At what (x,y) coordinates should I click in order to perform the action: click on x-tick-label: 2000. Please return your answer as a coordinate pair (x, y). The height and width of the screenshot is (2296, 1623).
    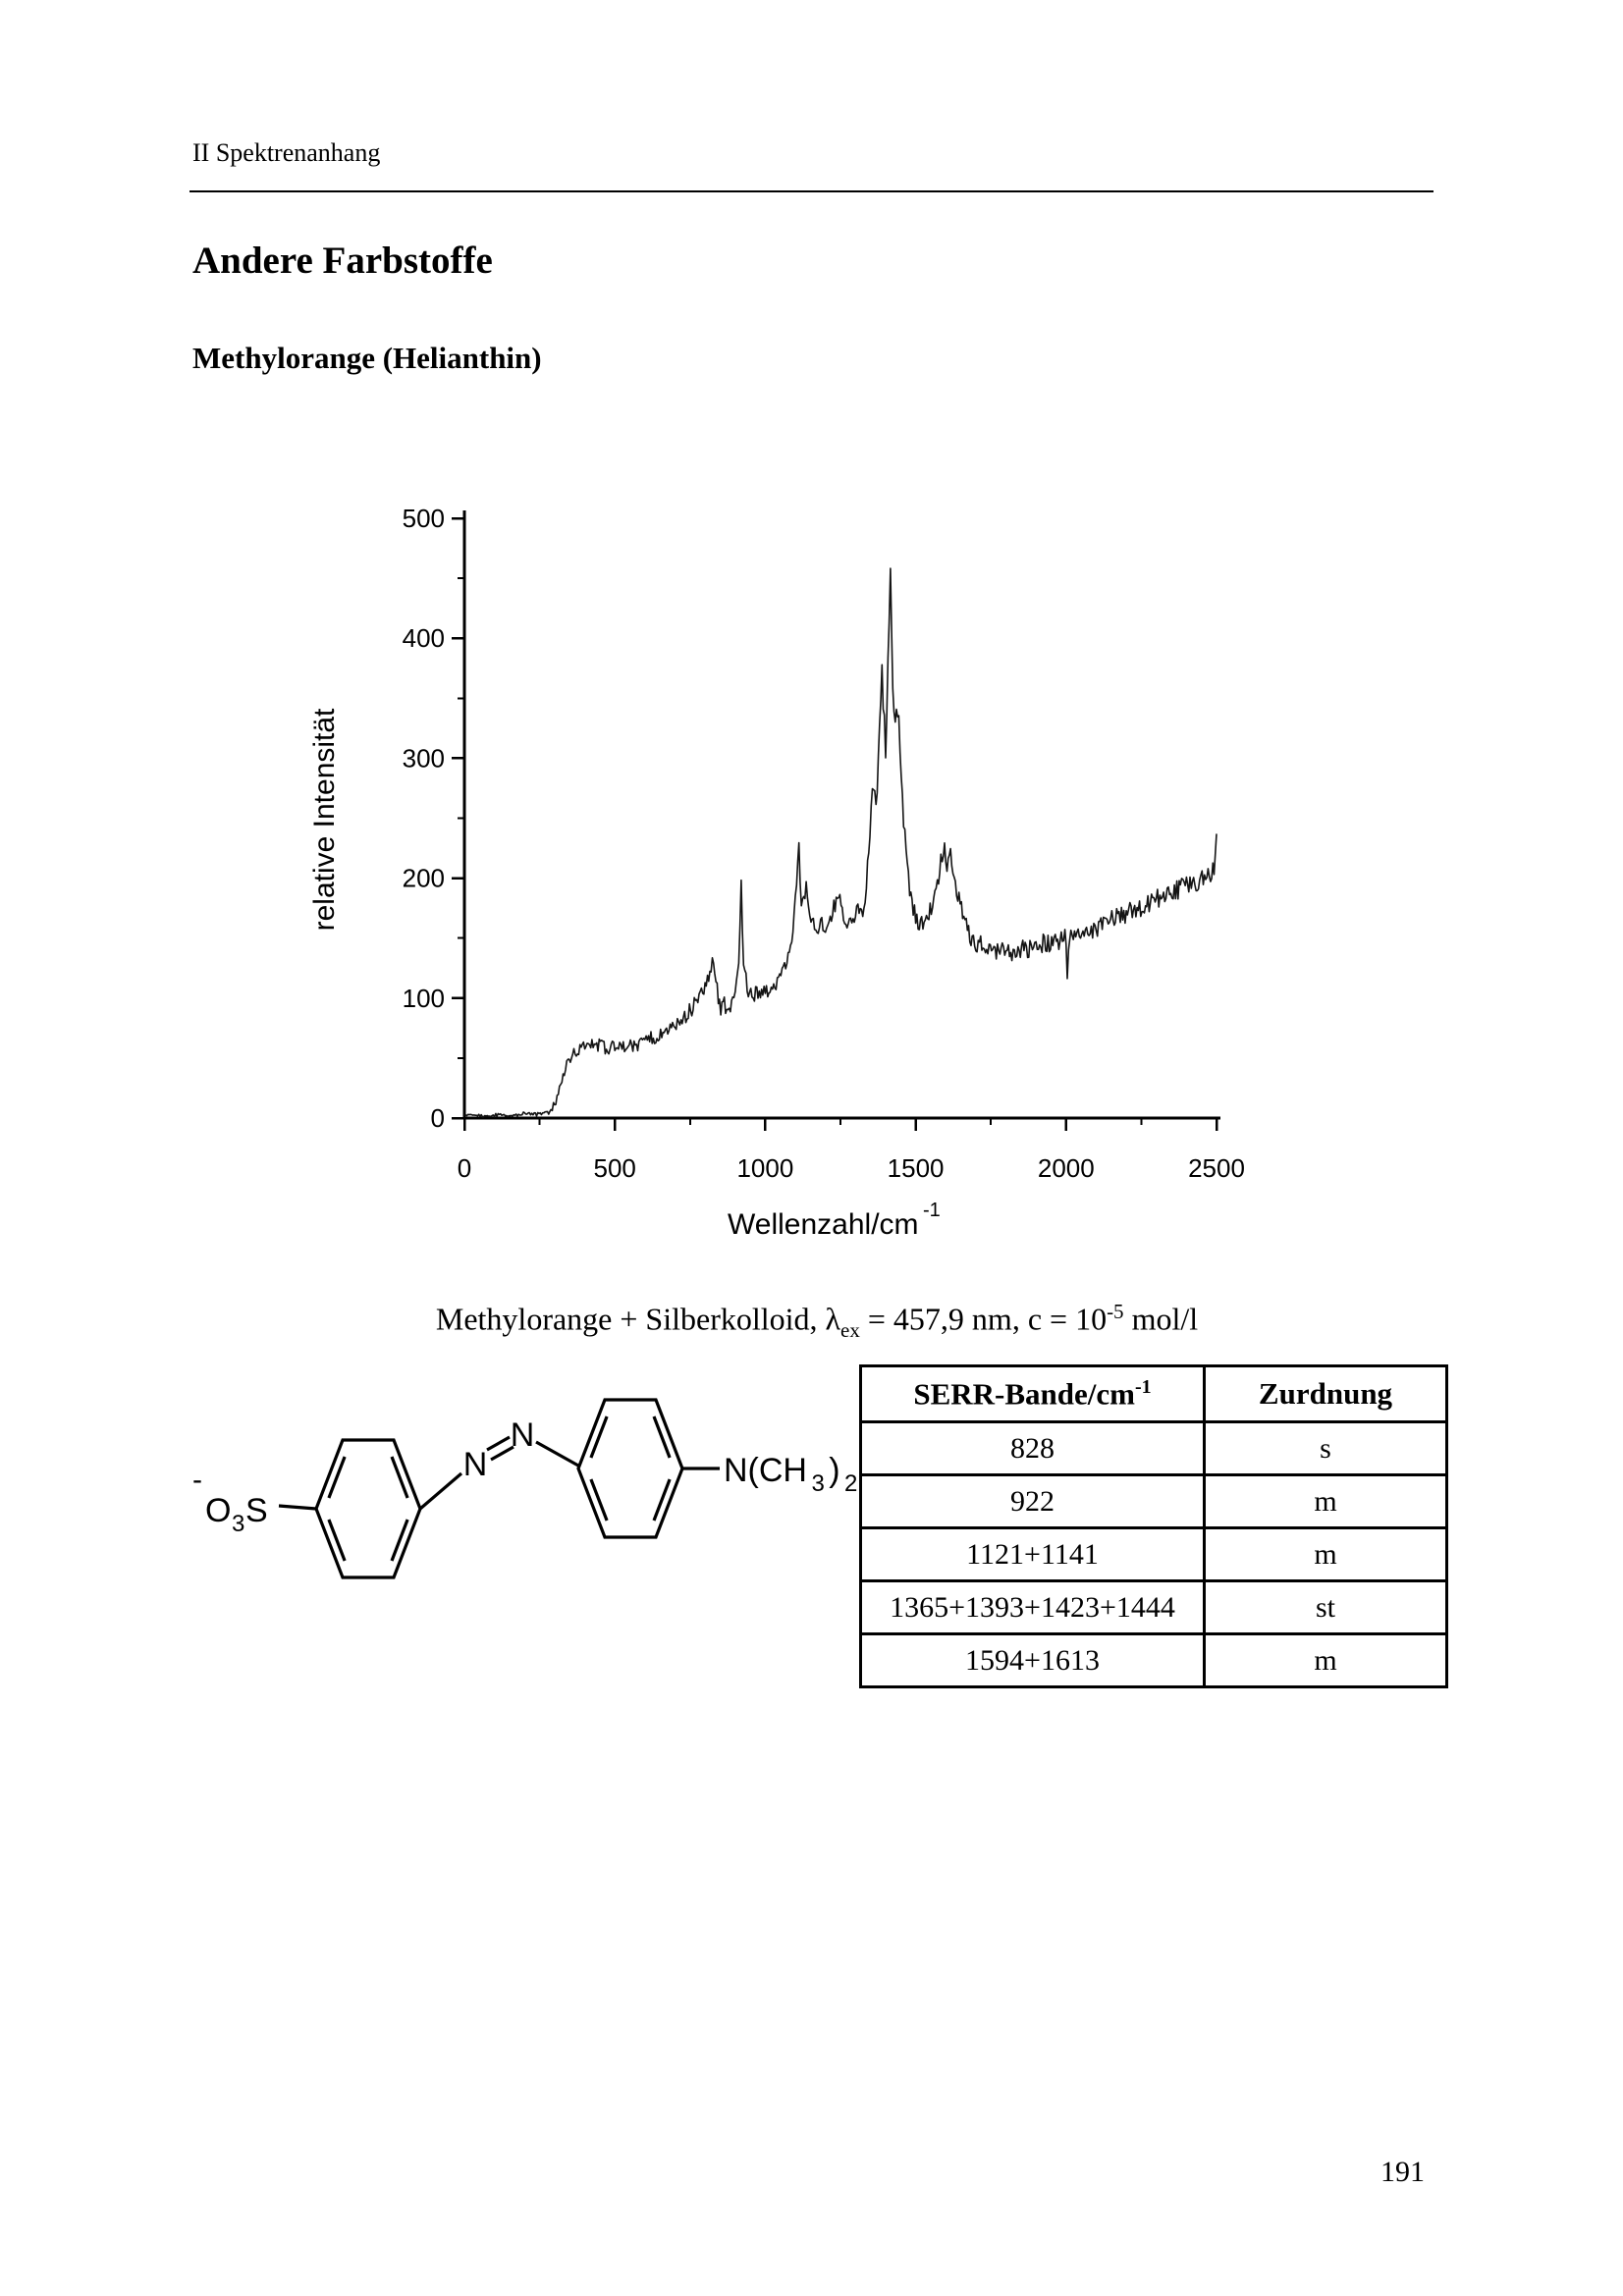
    Looking at the image, I should click on (1066, 1168).